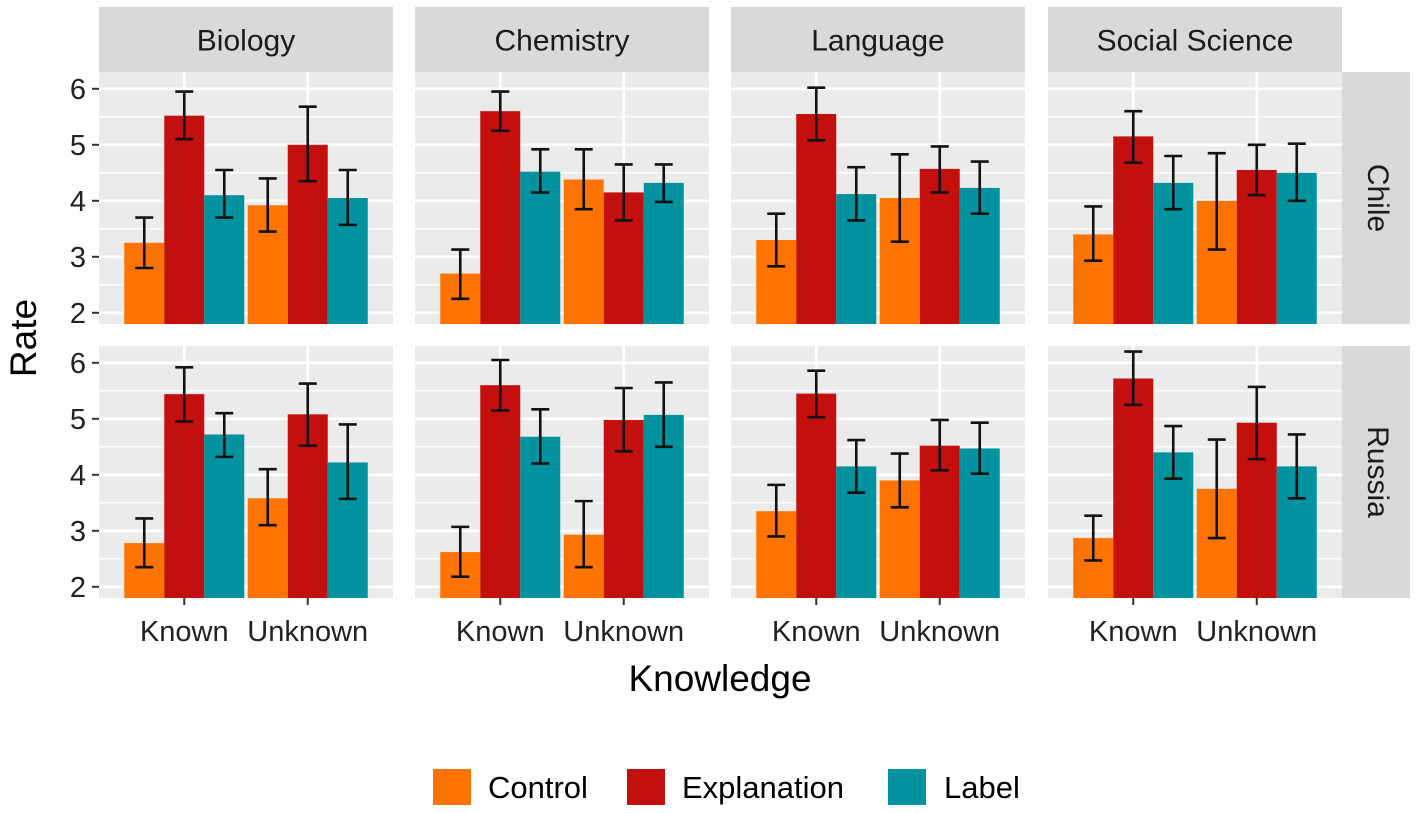 Image resolution: width=1417 pixels, height=813 pixels. I want to click on legend-key-label, so click(907, 787).